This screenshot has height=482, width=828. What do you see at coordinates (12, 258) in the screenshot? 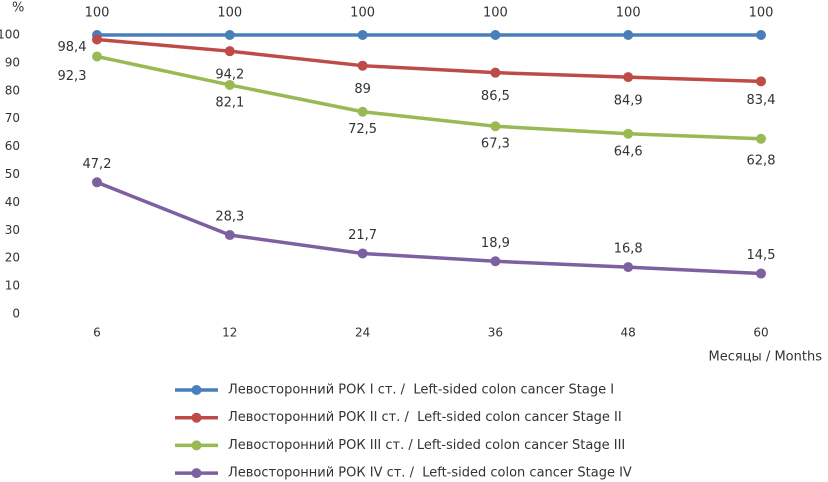
I see `y-tick-label: 20` at bounding box center [12, 258].